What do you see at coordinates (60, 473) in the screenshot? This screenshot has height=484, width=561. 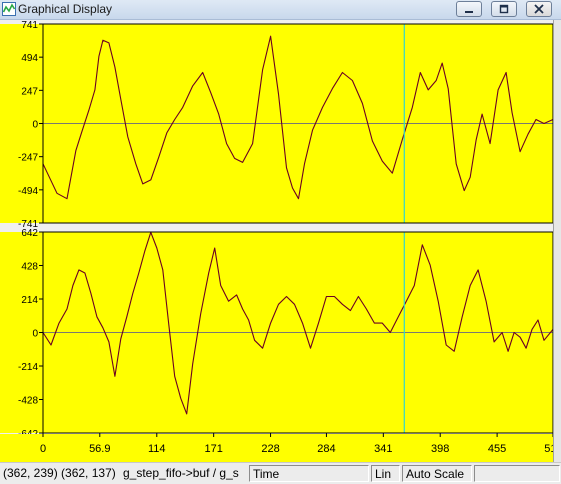 I see `cursor-coordinates: (362, 239) (362, 137)` at bounding box center [60, 473].